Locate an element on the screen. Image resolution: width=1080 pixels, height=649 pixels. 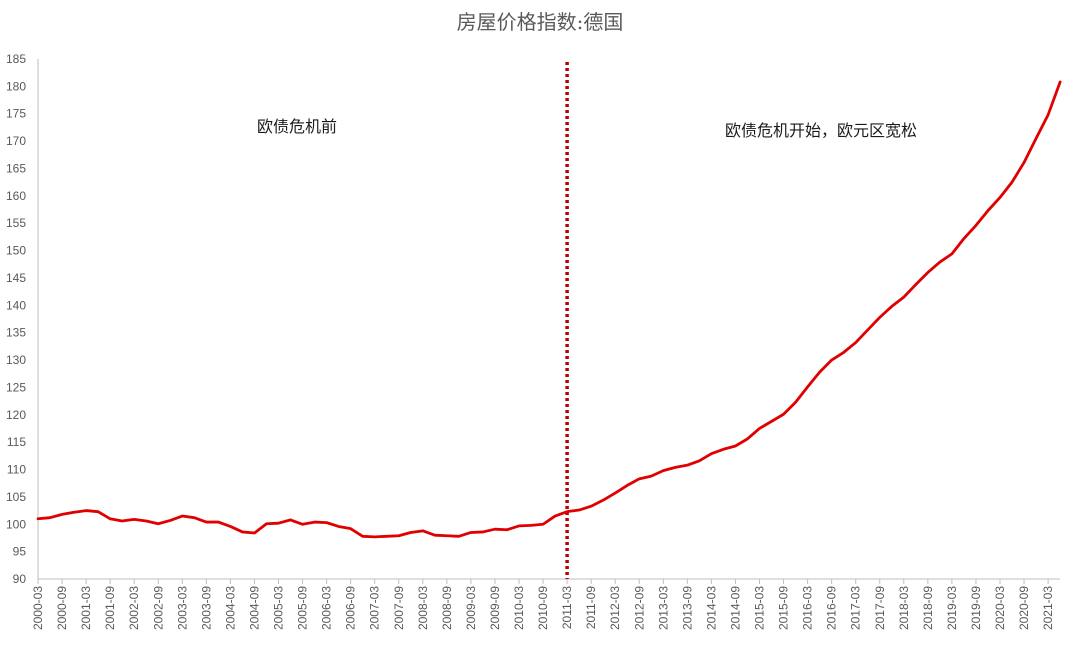
y-tick-label: 170 is located at coordinates (16, 141).